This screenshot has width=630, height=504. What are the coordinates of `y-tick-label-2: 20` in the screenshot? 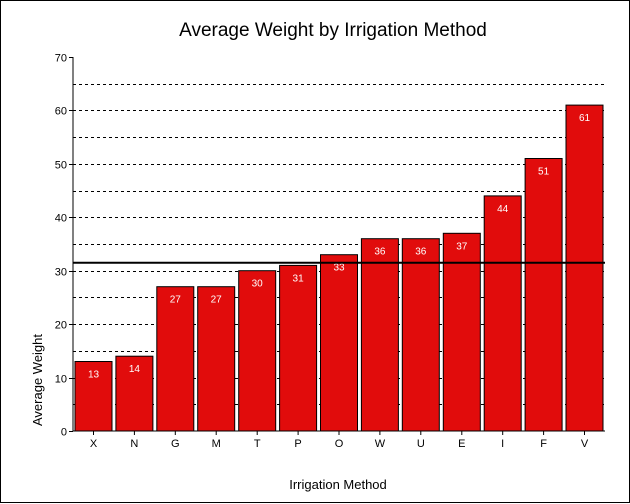 It's located at (61, 326).